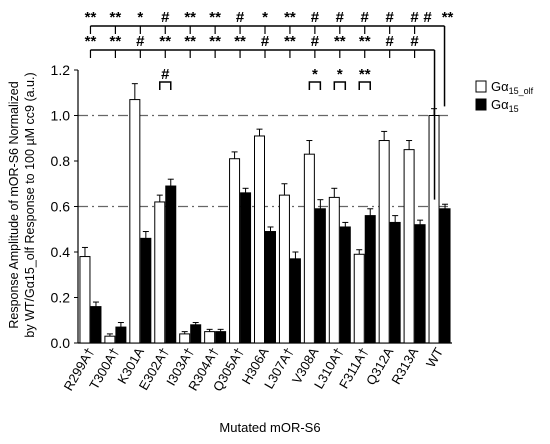 This screenshot has height=444, width=550. What do you see at coordinates (61, 116) in the screenshot?
I see `y-tick-label: 1.0` at bounding box center [61, 116].